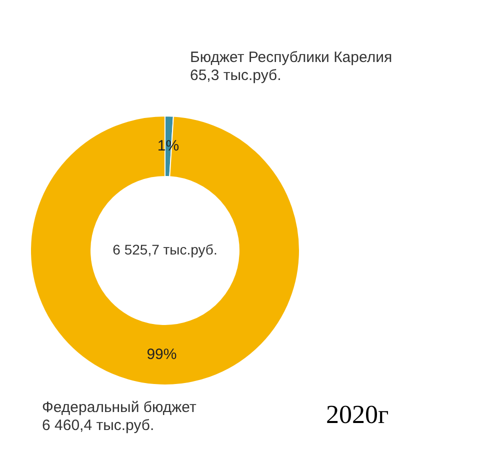 The image size is (486, 451). I want to click on slice-label: Бюджет Республики Карелия, so click(291, 57).